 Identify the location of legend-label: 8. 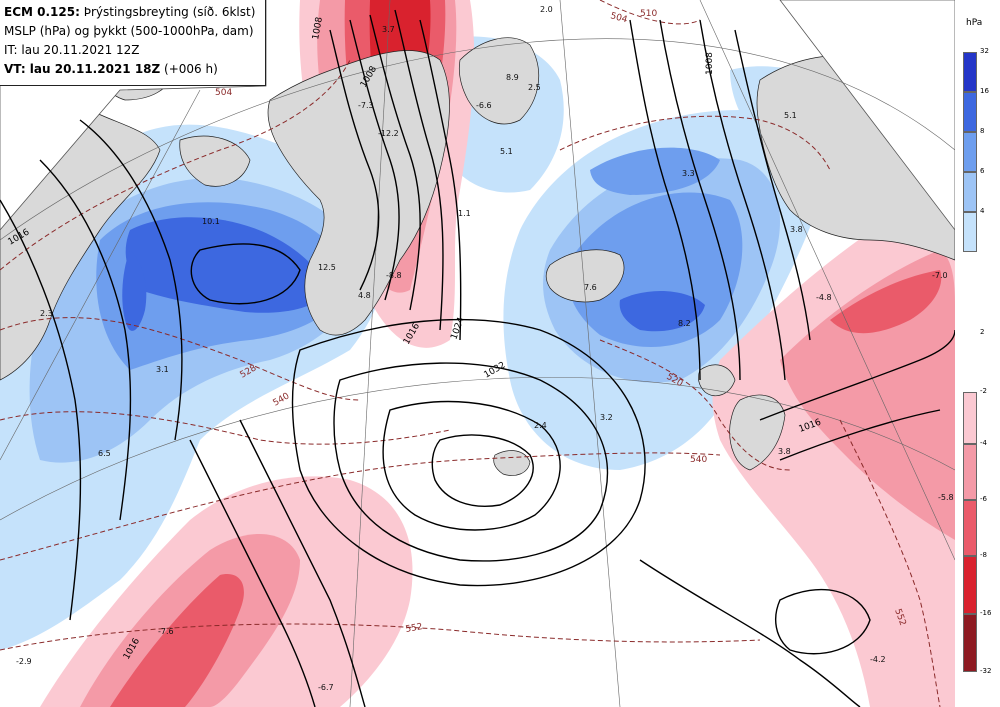
(982, 131).